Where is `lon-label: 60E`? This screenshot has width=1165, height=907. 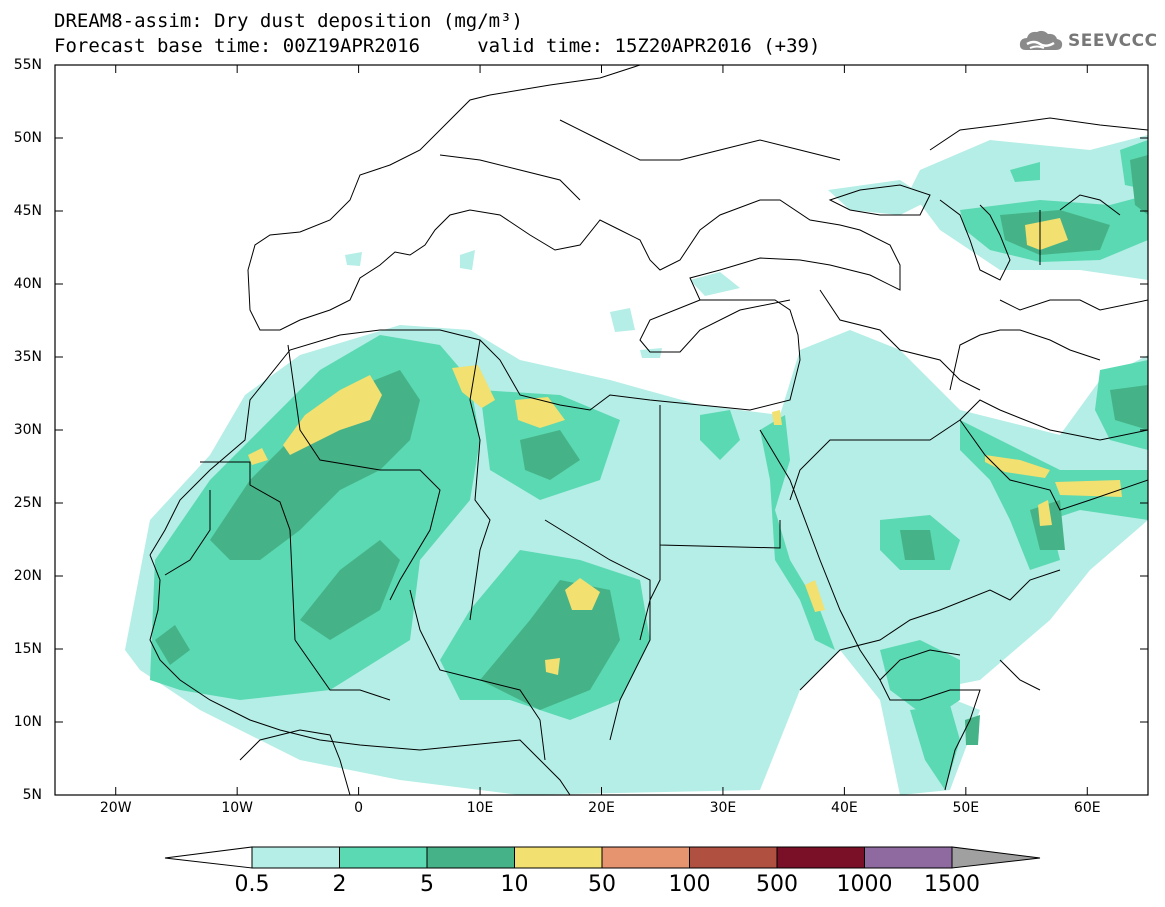 lon-label: 60E is located at coordinates (1087, 808).